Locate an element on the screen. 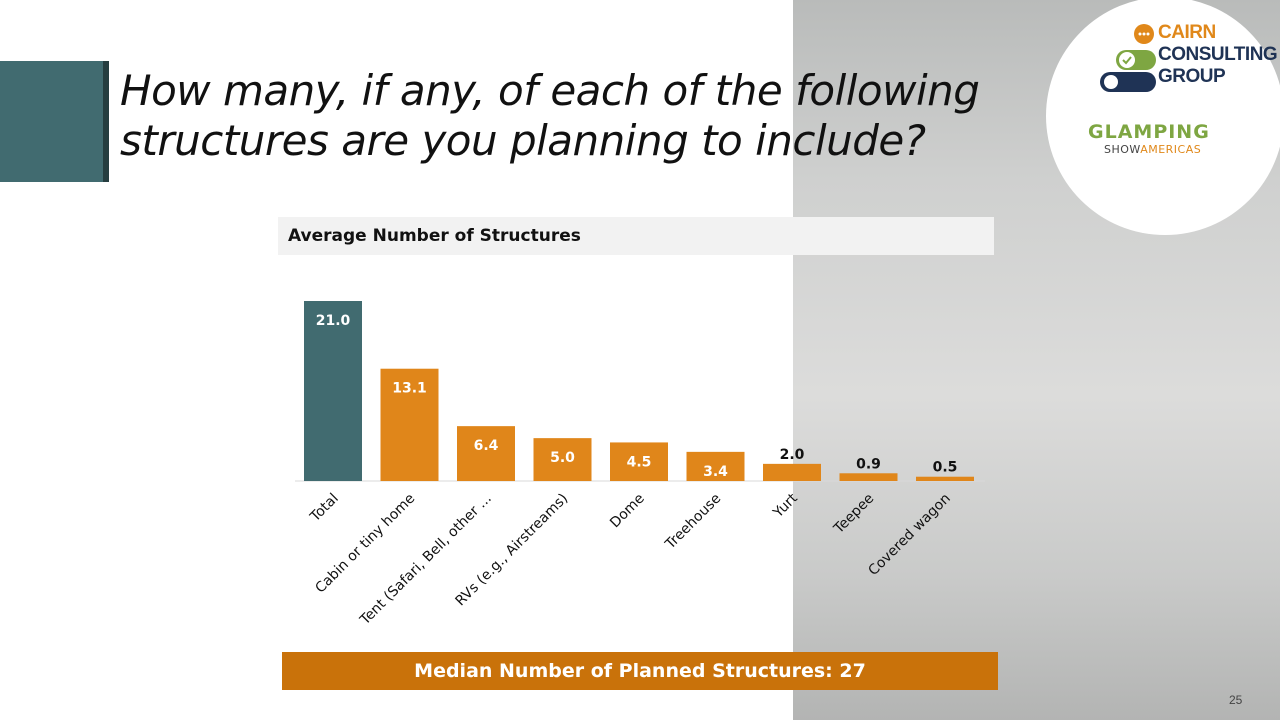 The image size is (1280, 720). data-label-3: 5.0 is located at coordinates (562, 458).